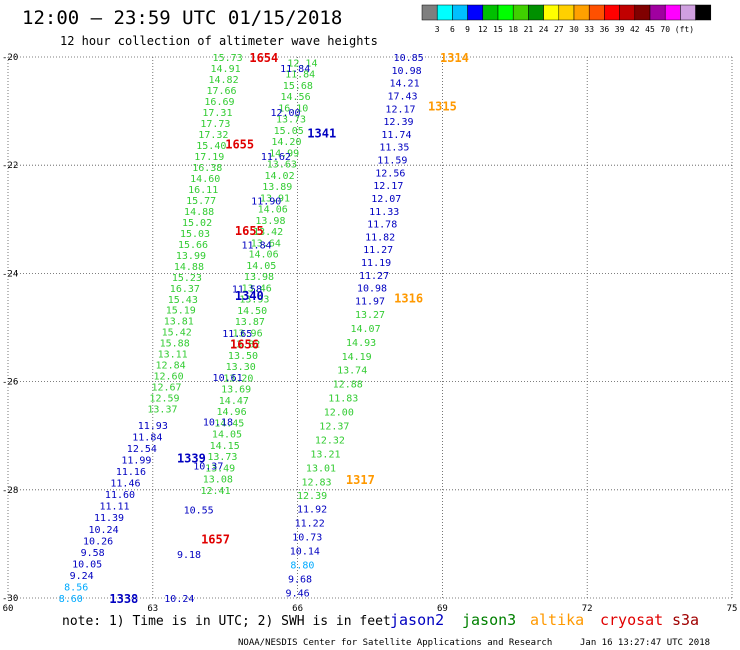 This screenshot has width=740, height=650. Describe the element at coordinates (215, 491) in the screenshot. I see `wave-height-value: 12.41` at that location.